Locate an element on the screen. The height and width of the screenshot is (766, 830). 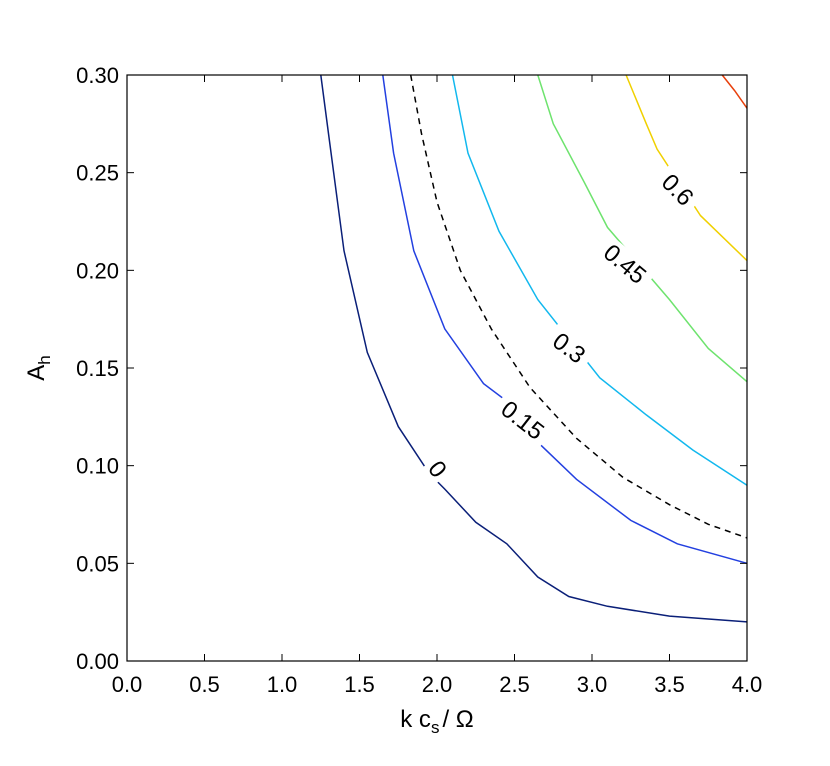
x-tick-label: 0.0 is located at coordinates (127, 684).